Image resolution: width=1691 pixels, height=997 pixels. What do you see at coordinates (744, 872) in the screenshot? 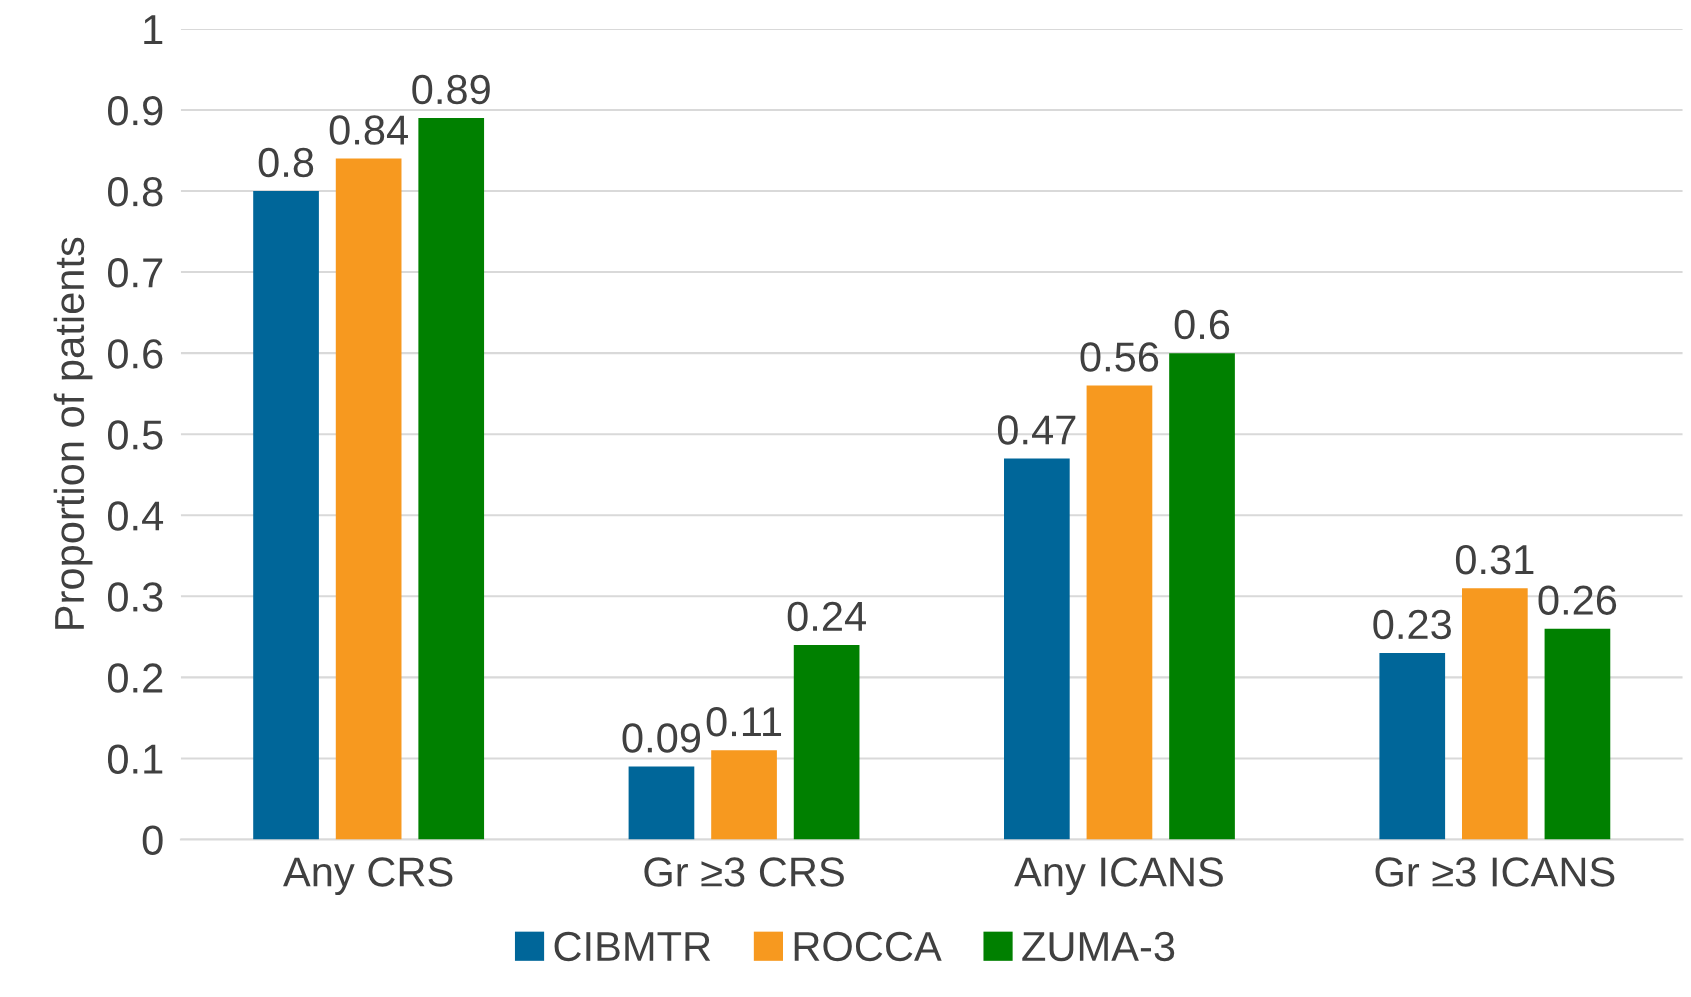
I see `x-tick-label: Gr ≥3 CRS` at bounding box center [744, 872].